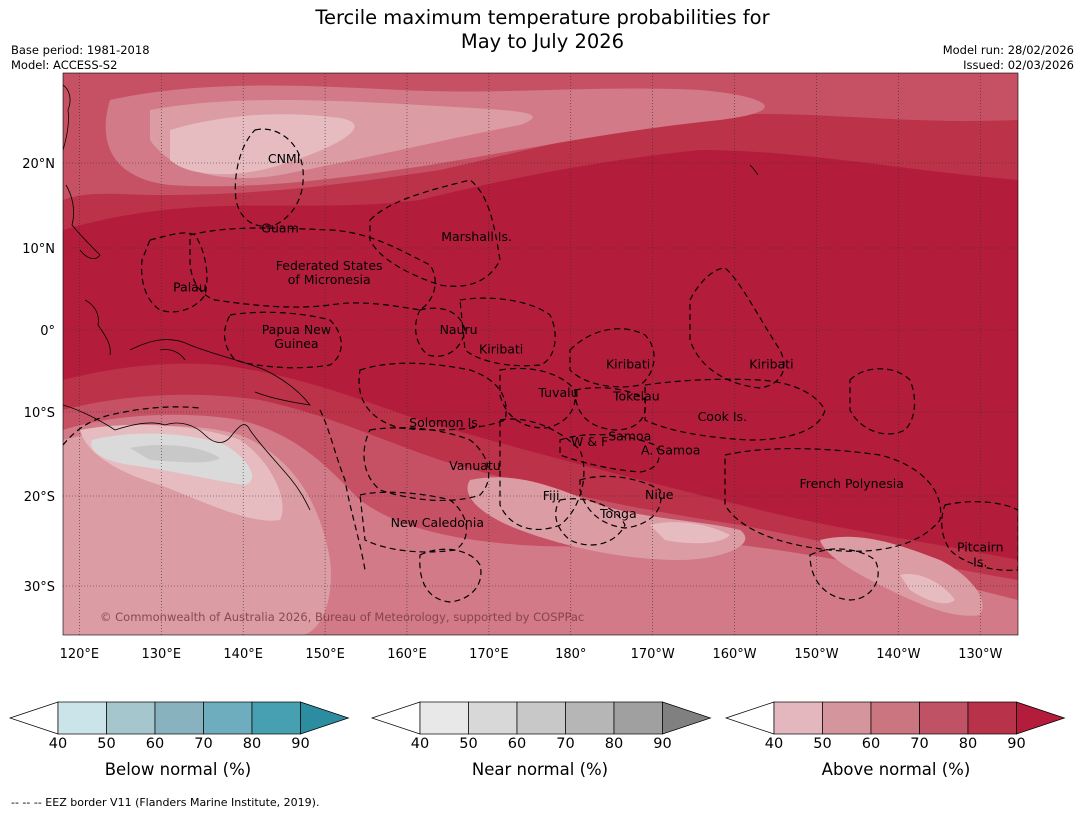  What do you see at coordinates (39, 587) in the screenshot?
I see `lat-tick-label: 30°S` at bounding box center [39, 587].